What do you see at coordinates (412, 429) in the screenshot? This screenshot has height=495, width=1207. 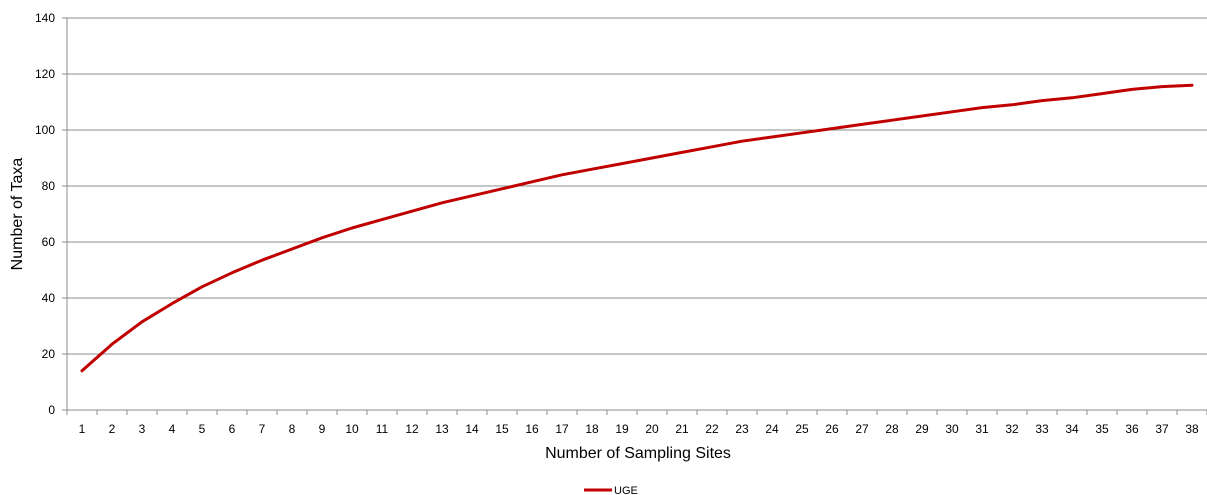 I see `x-tick-label-12: 12` at bounding box center [412, 429].